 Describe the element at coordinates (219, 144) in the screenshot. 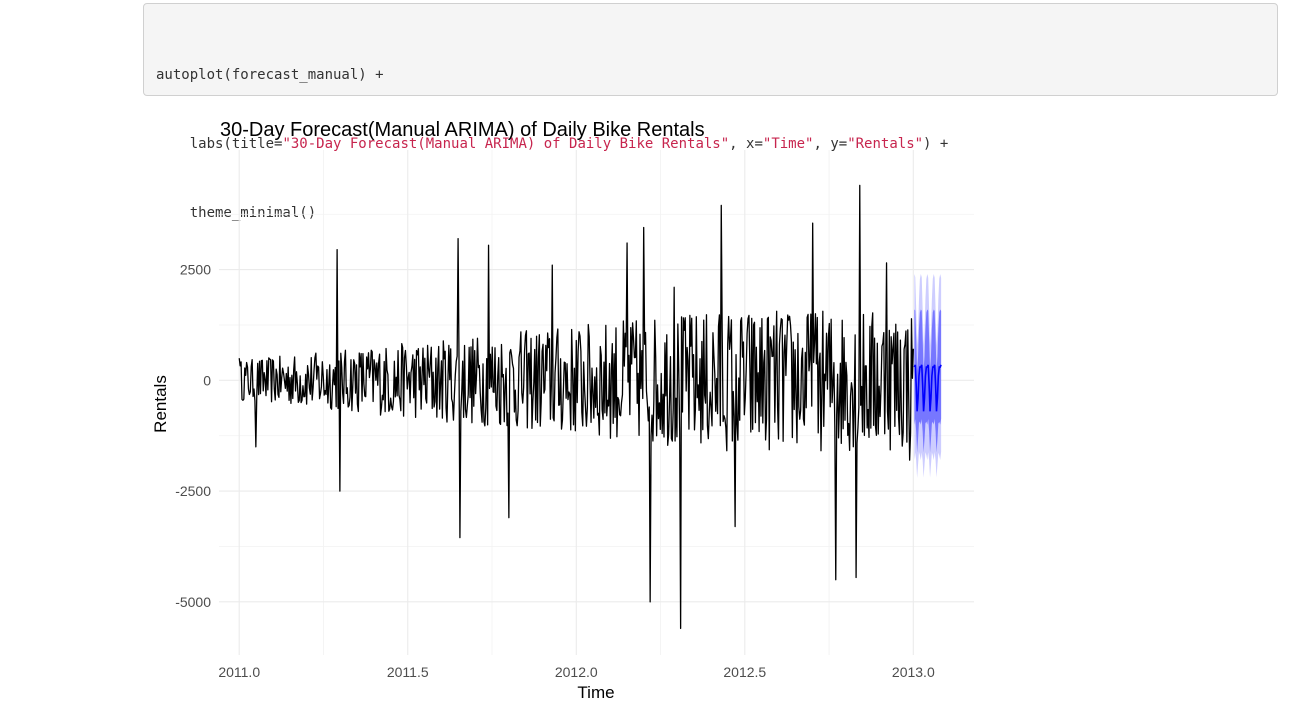

I see `code-text: labs(title=` at that location.